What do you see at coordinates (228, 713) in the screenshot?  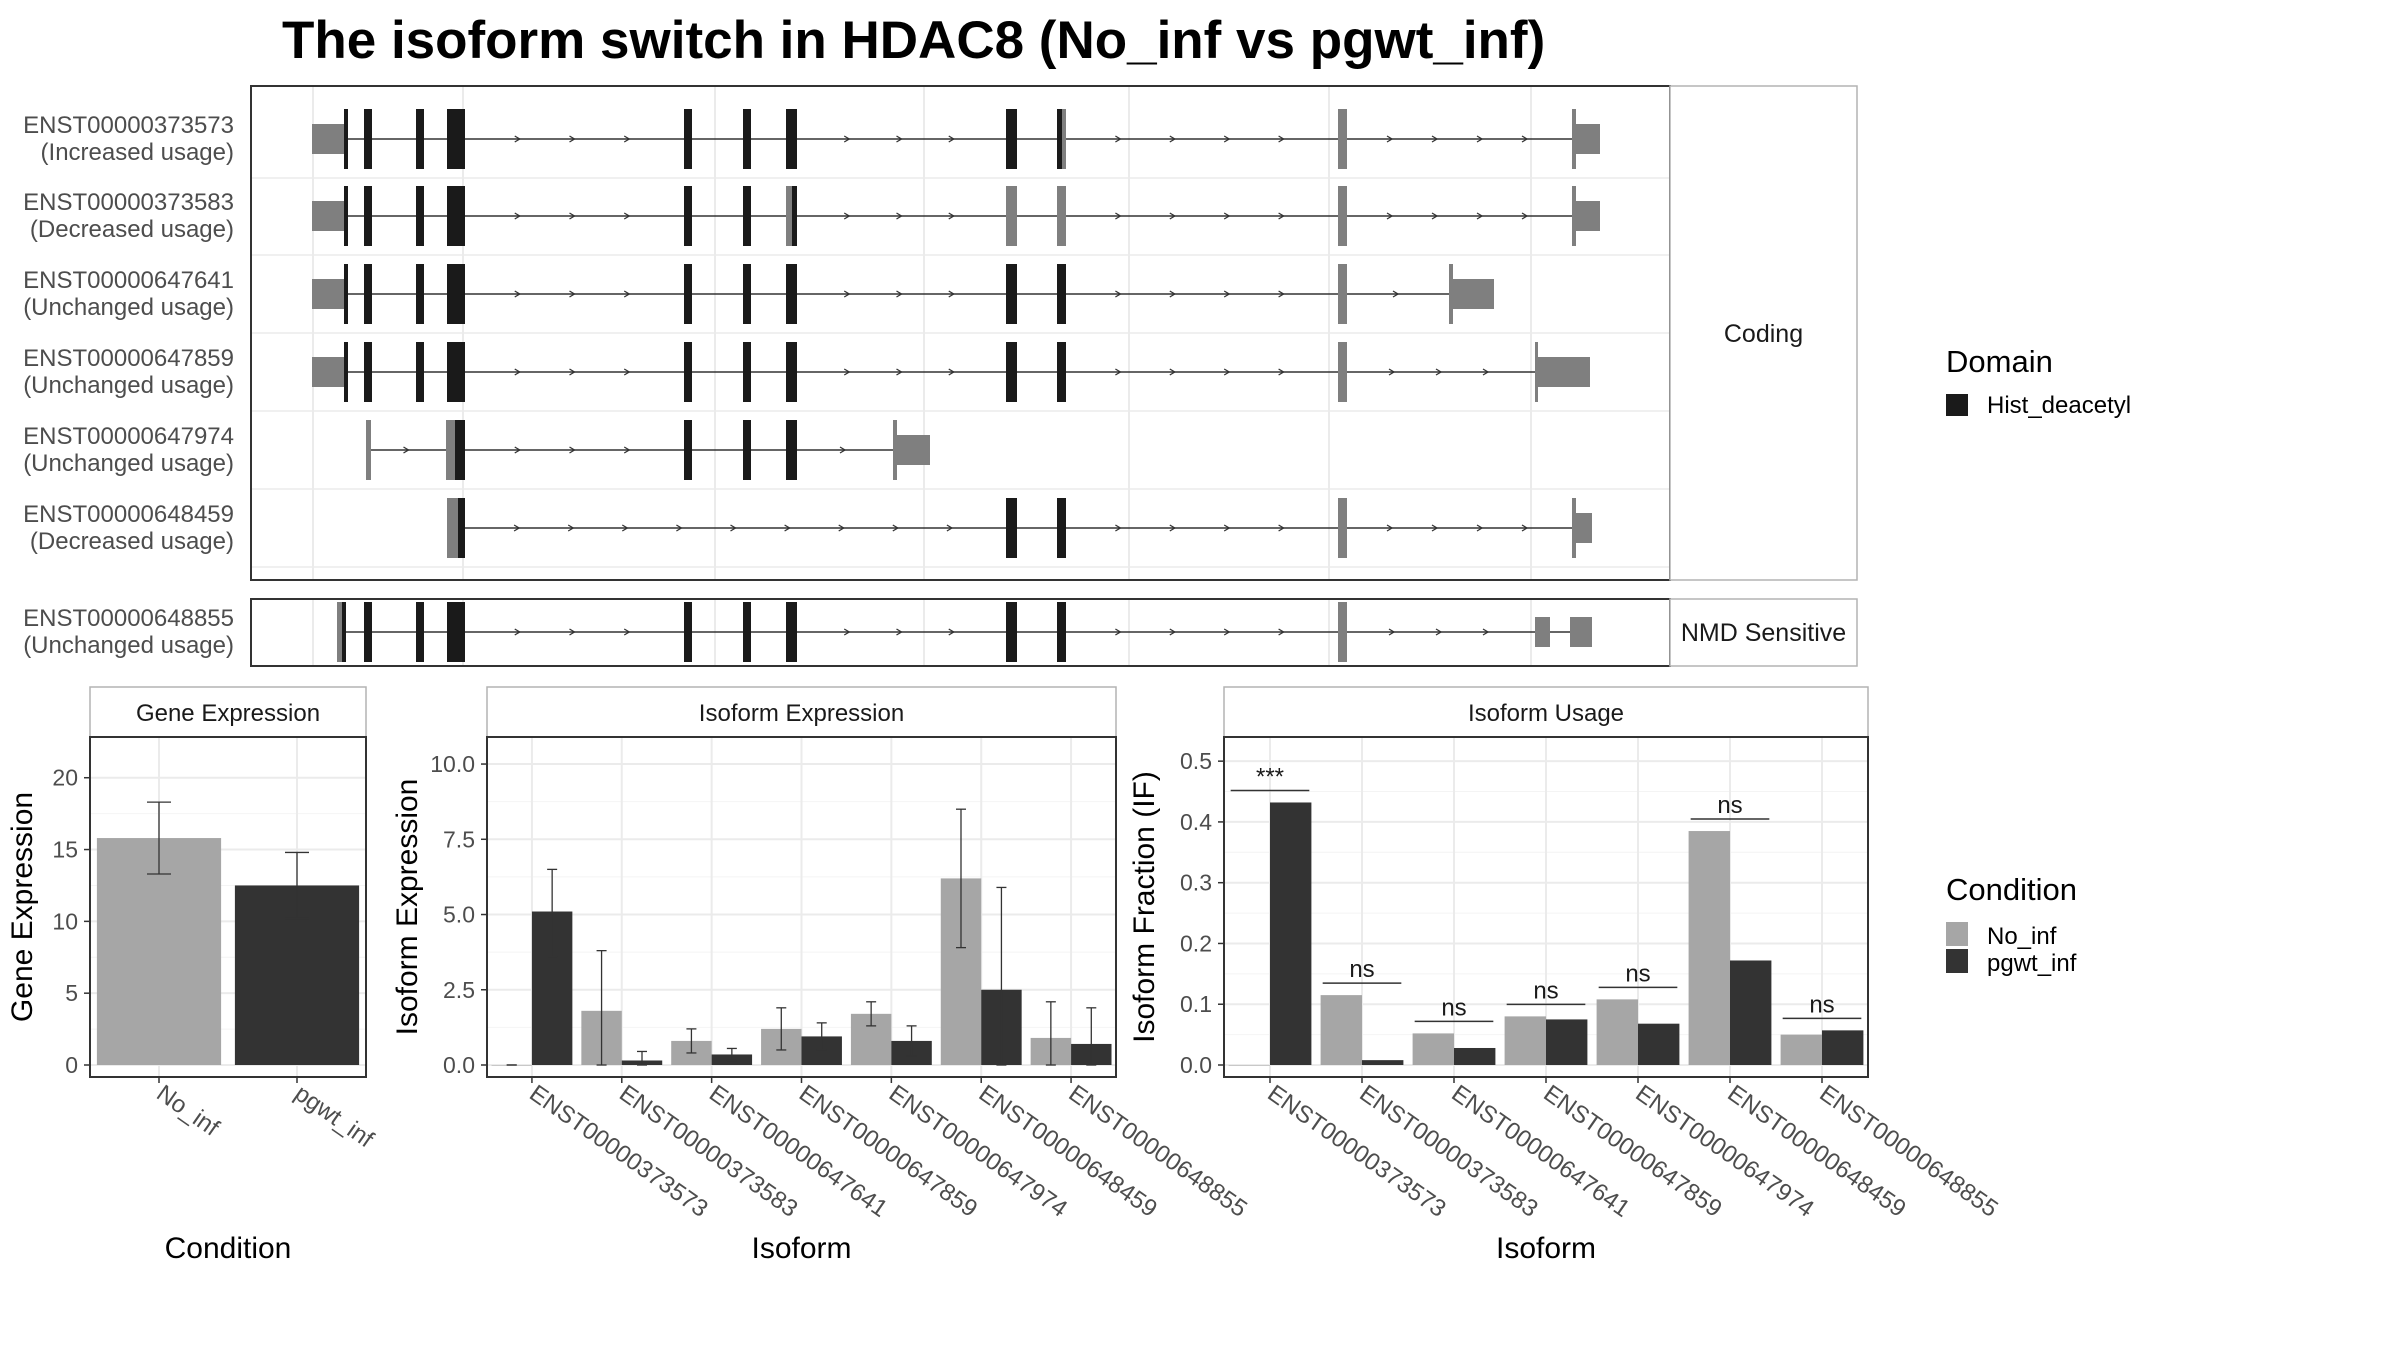 I see `chart-strip-title: Gene Expression` at bounding box center [228, 713].